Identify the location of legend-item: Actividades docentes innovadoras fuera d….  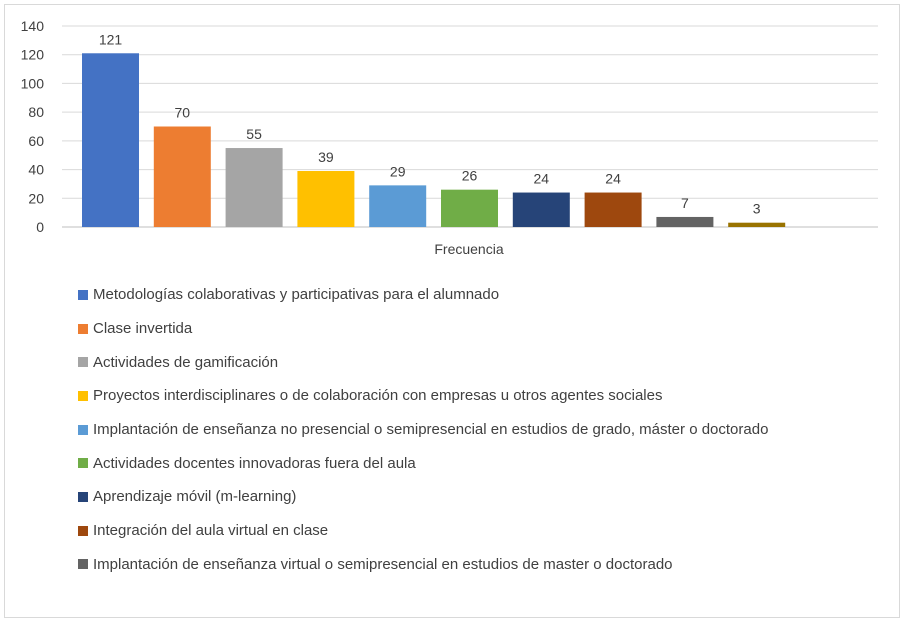
(423, 463).